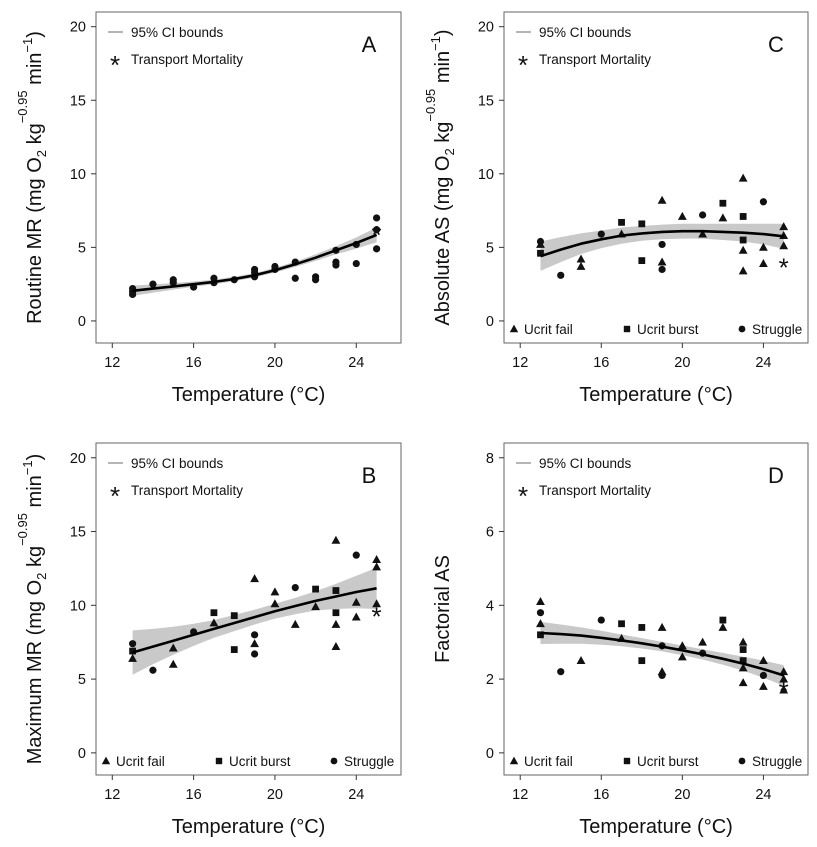 This screenshot has height=847, width=817. Describe the element at coordinates (682, 656) in the screenshot. I see `panel-d-point-16-triangle` at that location.